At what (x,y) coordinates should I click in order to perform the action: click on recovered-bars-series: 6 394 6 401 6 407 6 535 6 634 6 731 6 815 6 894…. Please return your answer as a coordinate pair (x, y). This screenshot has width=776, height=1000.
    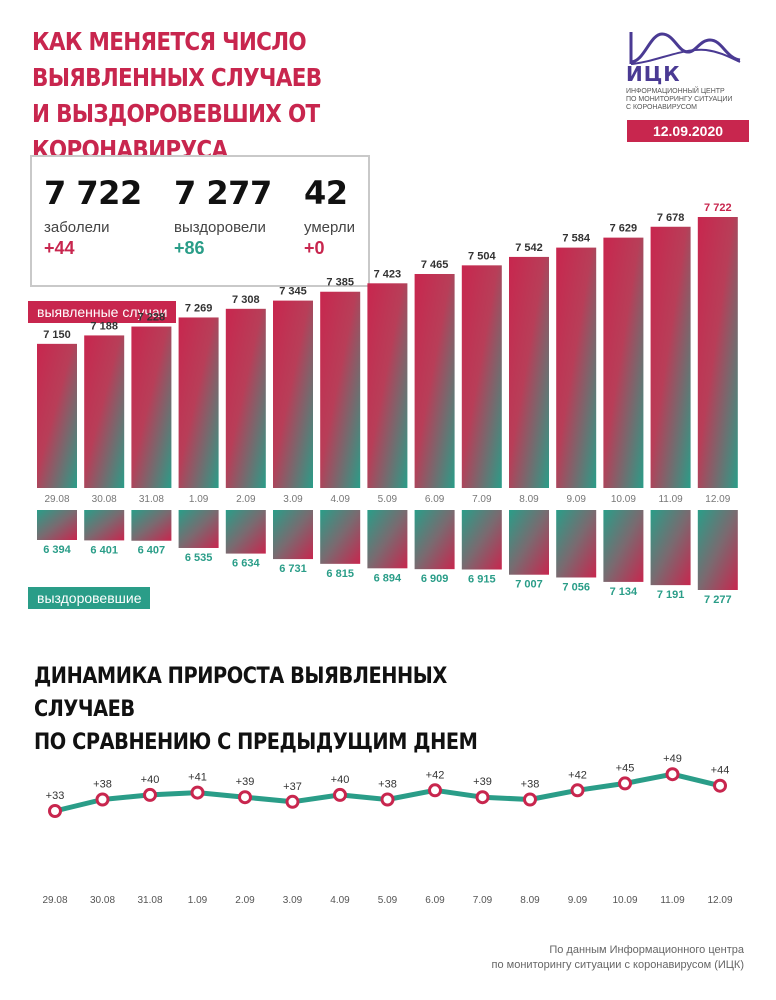
    Looking at the image, I should click on (387, 558).